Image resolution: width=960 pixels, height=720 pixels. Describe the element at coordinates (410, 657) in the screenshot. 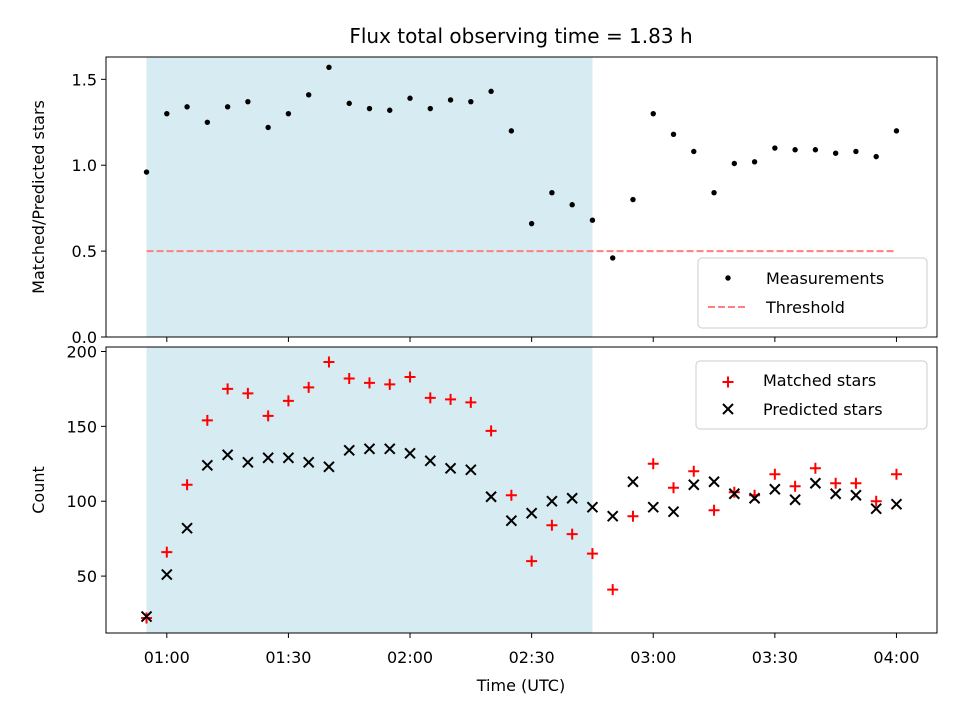

I see `x-tick-label: 02:00` at that location.